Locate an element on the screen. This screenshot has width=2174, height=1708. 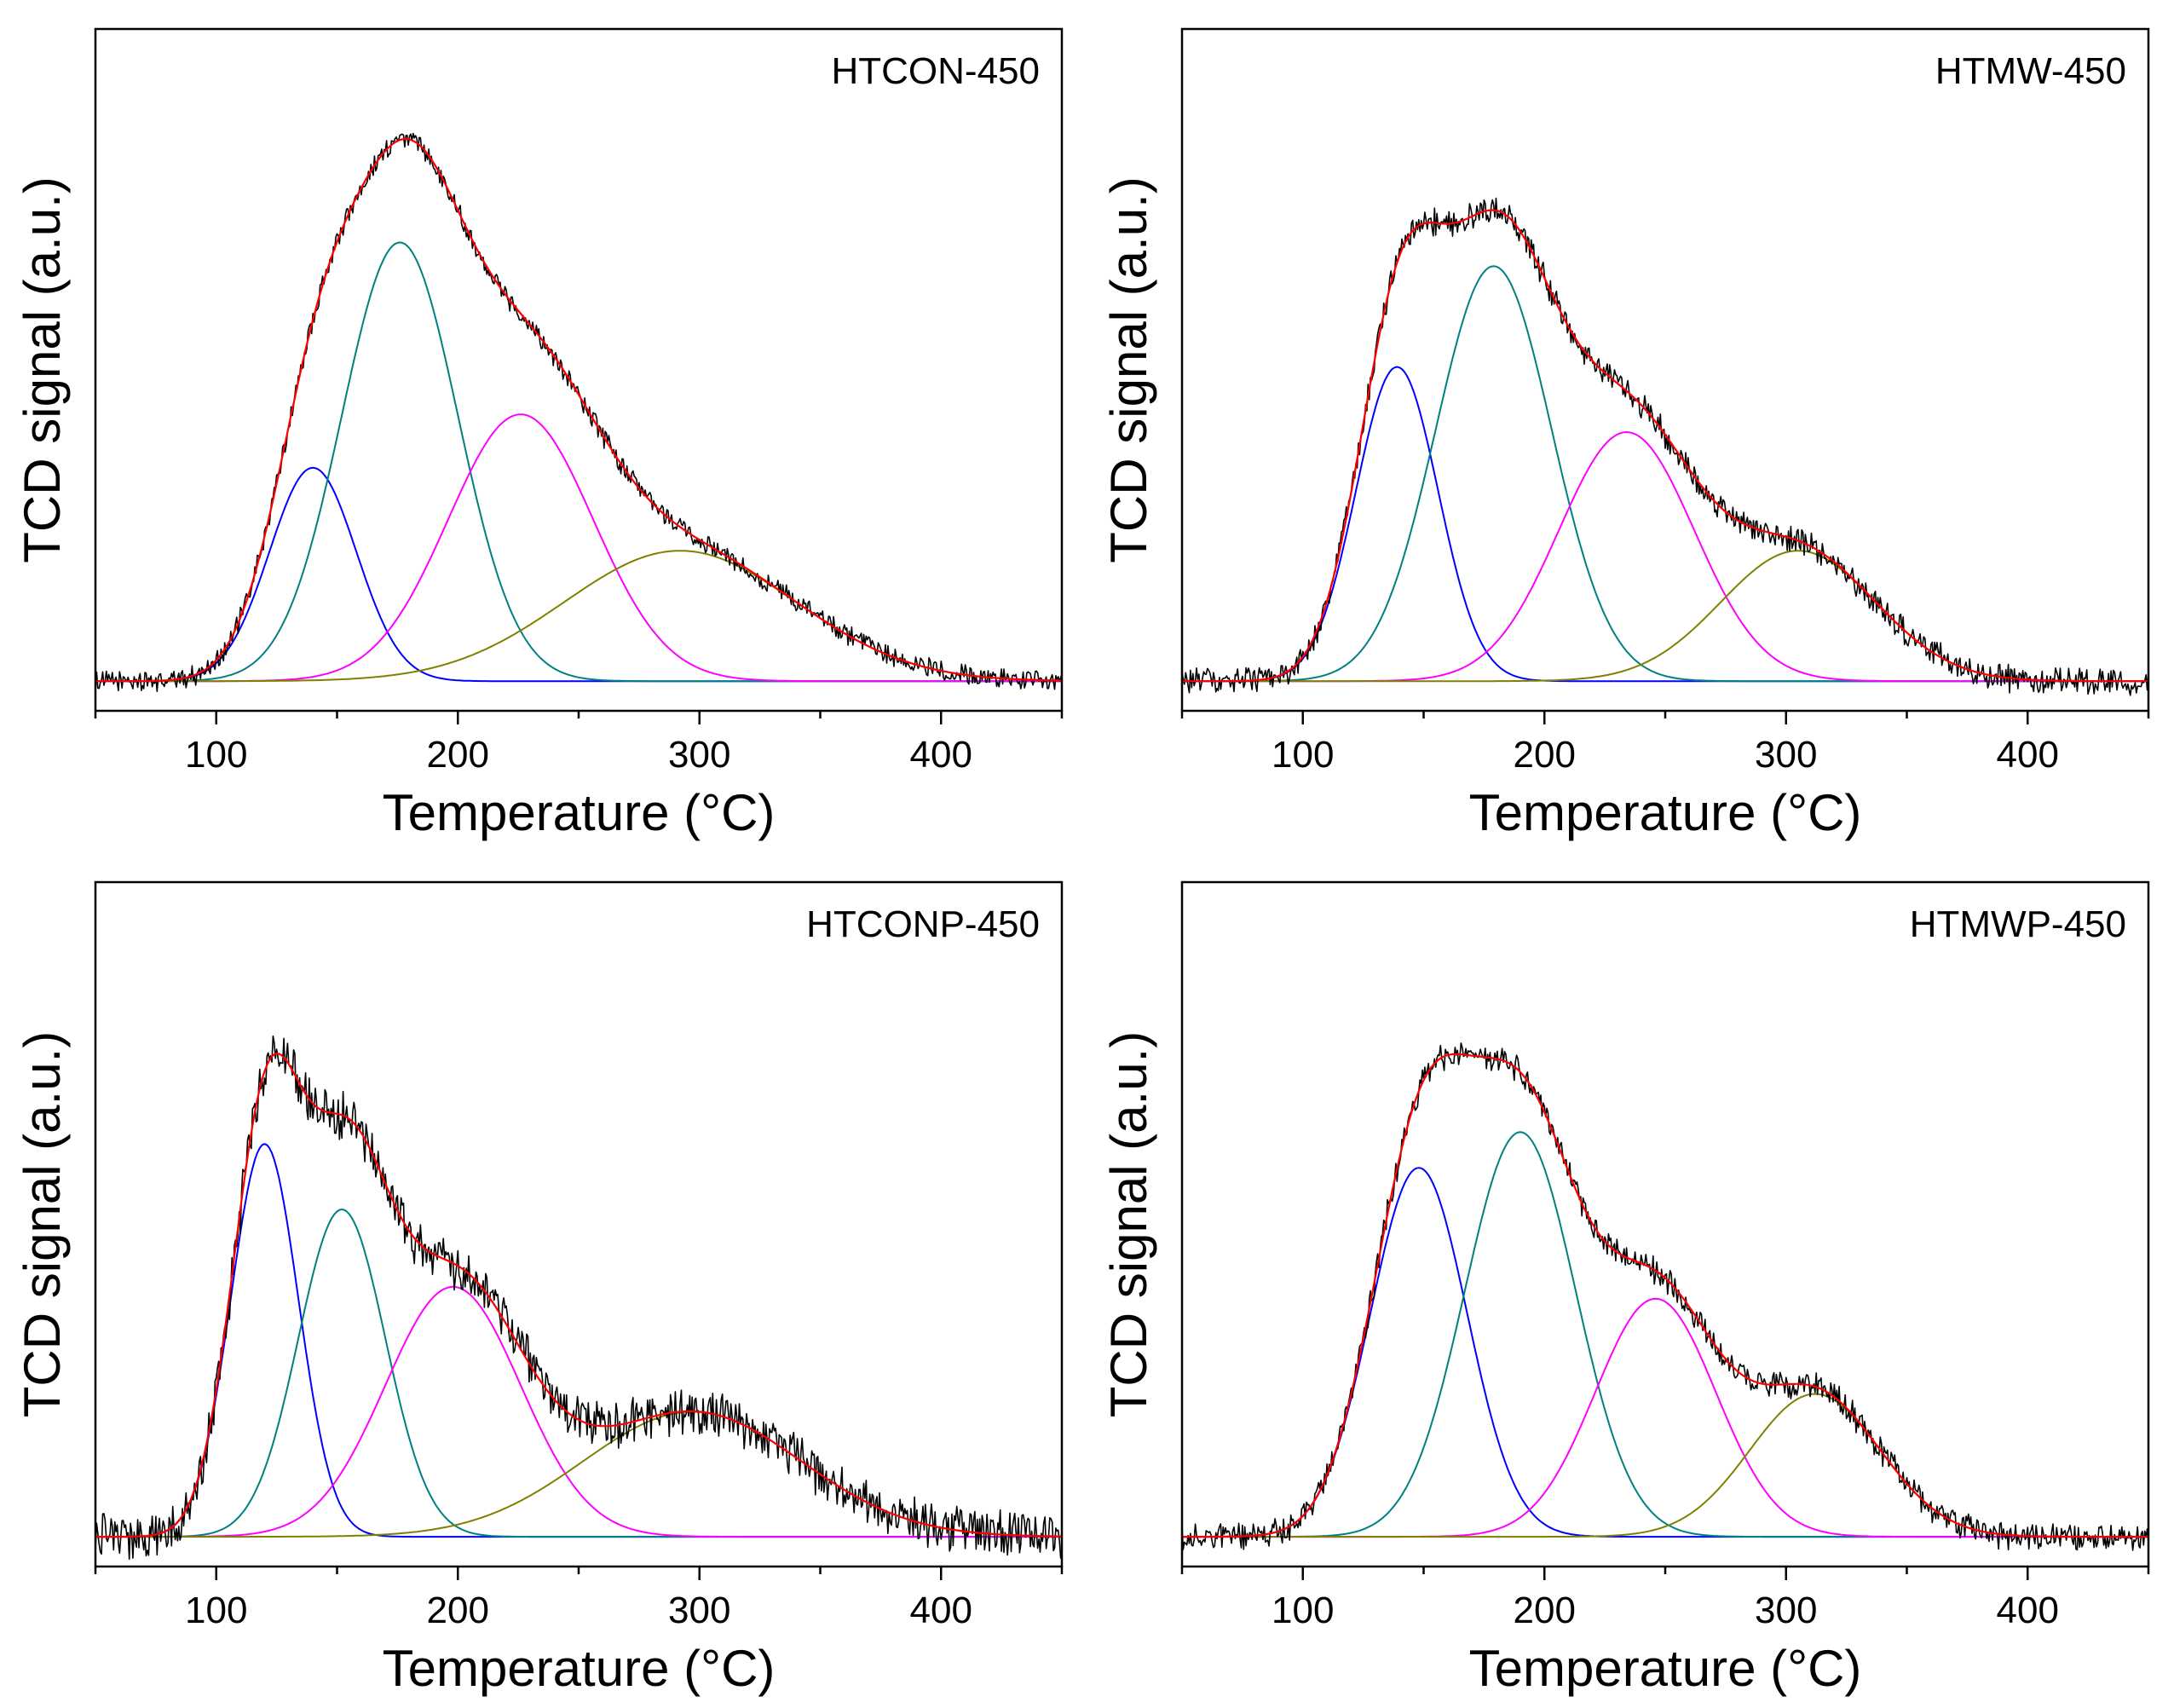
panel-title: HTCON-450 is located at coordinates (936, 71).